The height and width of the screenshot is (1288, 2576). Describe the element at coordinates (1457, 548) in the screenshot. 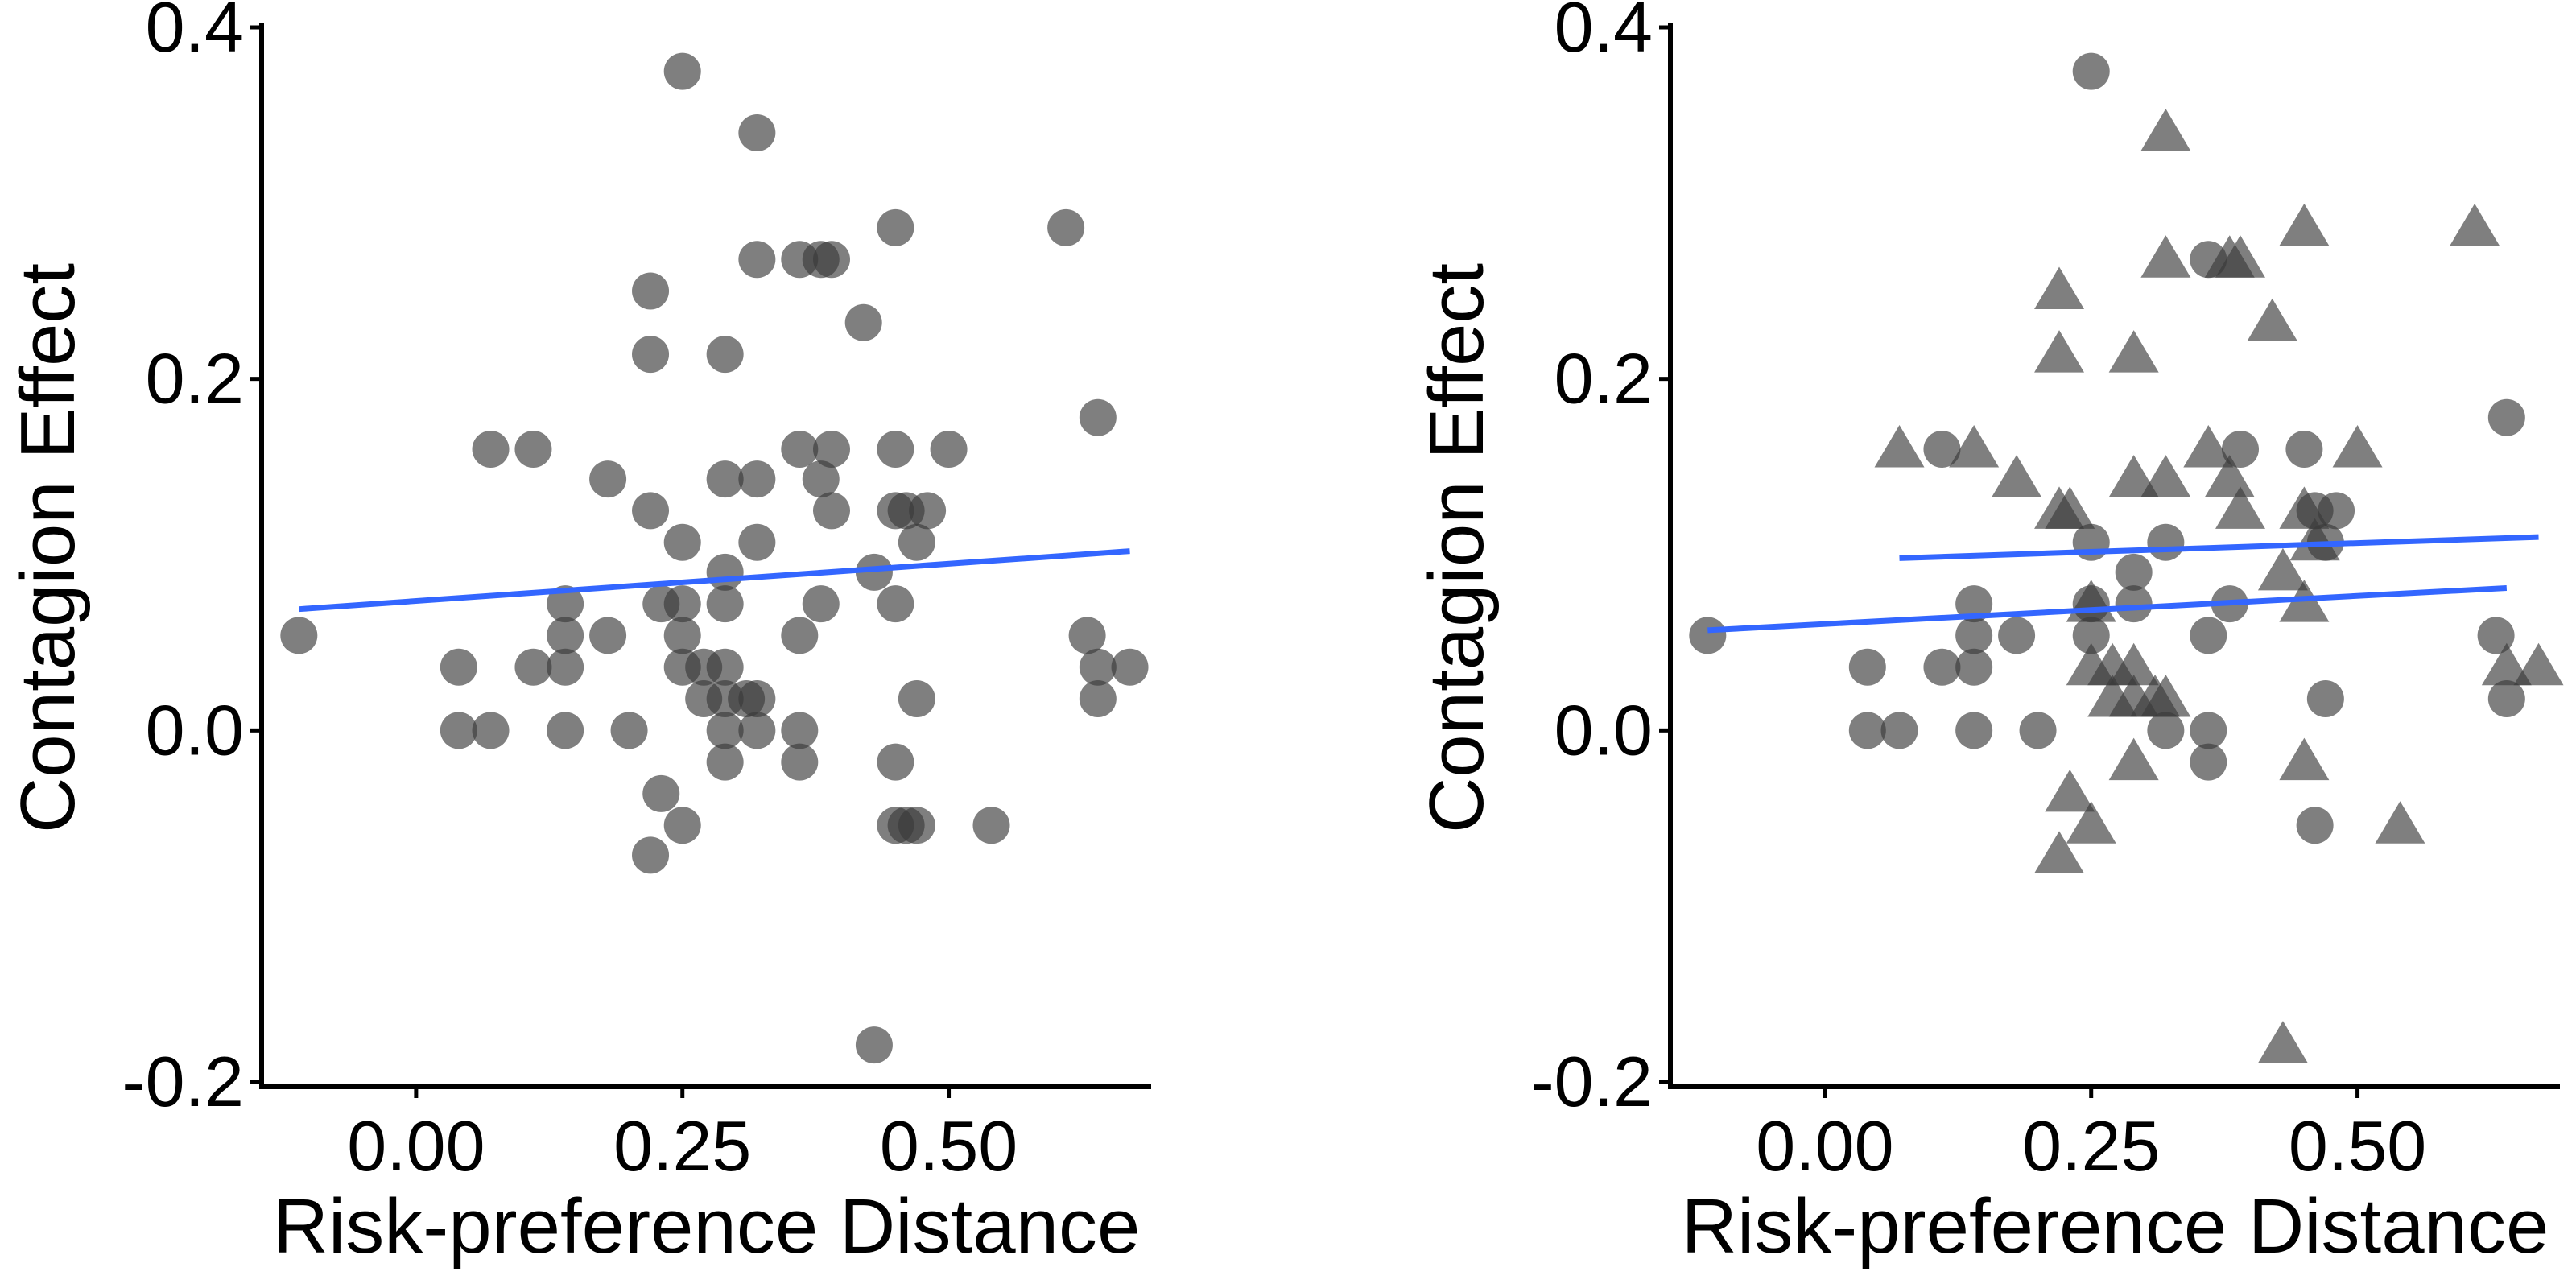

I see `y-axis-title: Contagion Effect` at that location.